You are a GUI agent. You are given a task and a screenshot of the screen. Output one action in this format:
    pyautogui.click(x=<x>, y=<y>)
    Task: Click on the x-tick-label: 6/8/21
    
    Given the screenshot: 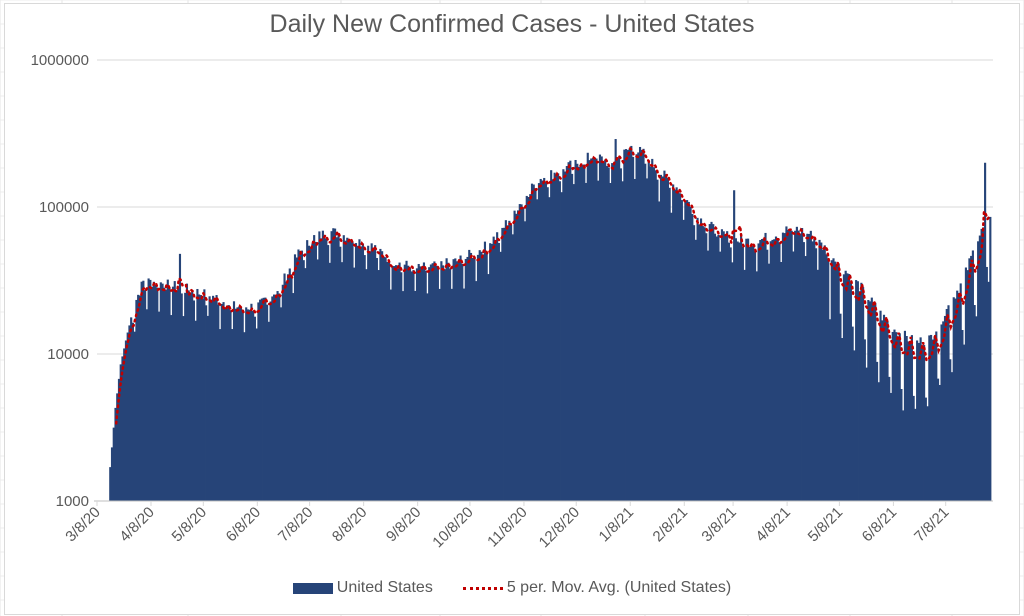 What is the action you would take?
    pyautogui.click(x=880, y=525)
    